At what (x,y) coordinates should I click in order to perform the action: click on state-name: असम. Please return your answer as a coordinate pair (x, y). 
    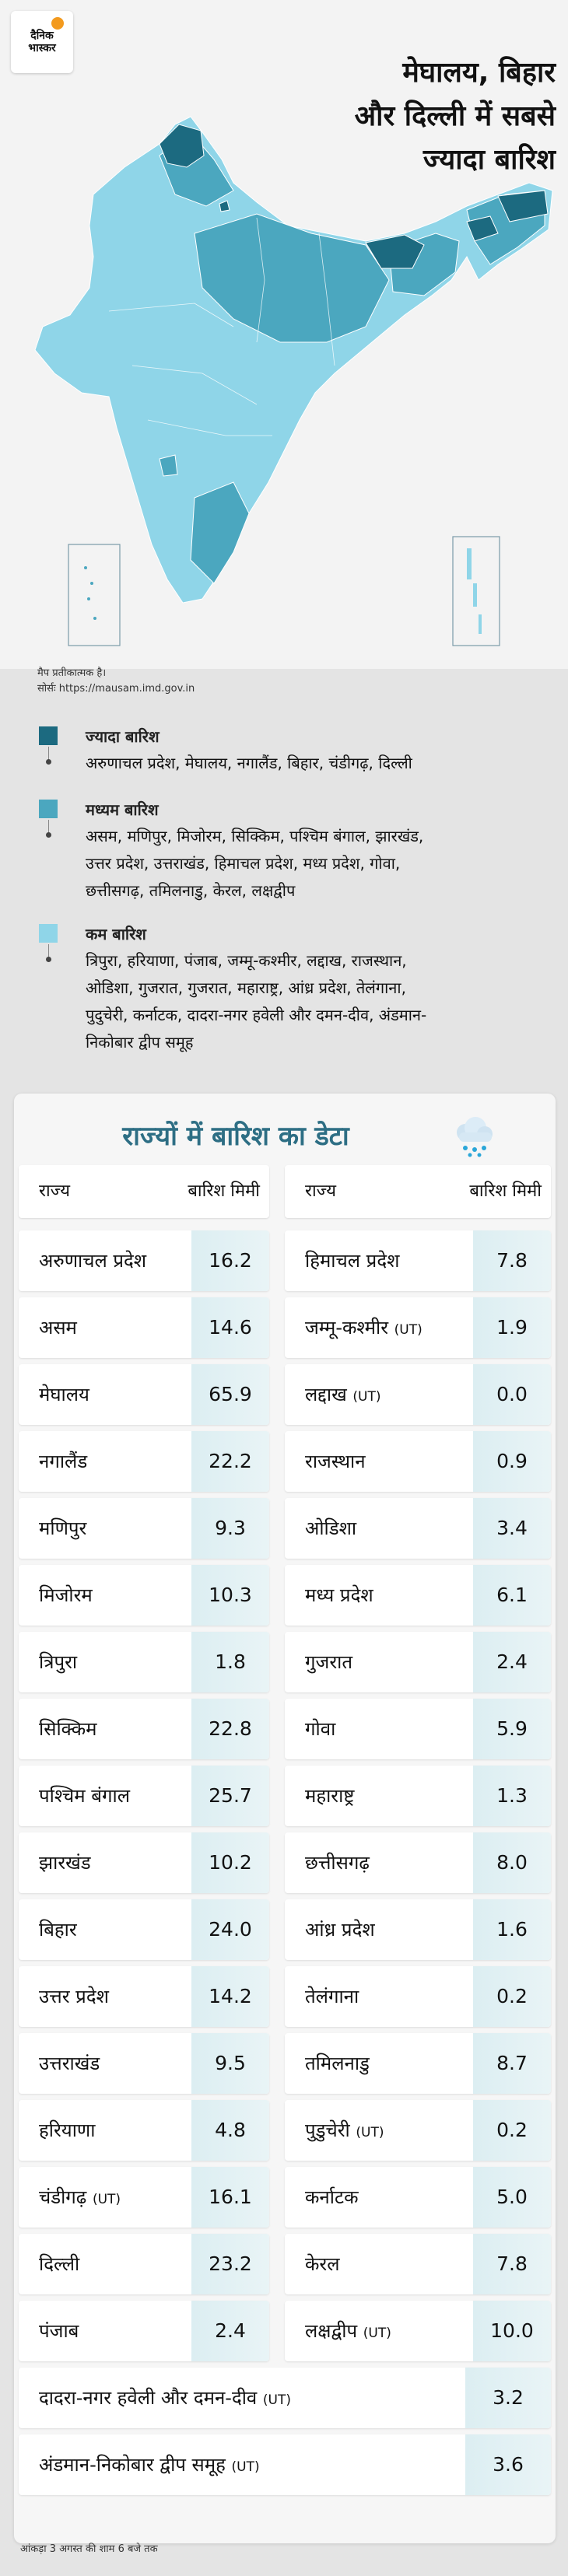
    Looking at the image, I should click on (58, 1328).